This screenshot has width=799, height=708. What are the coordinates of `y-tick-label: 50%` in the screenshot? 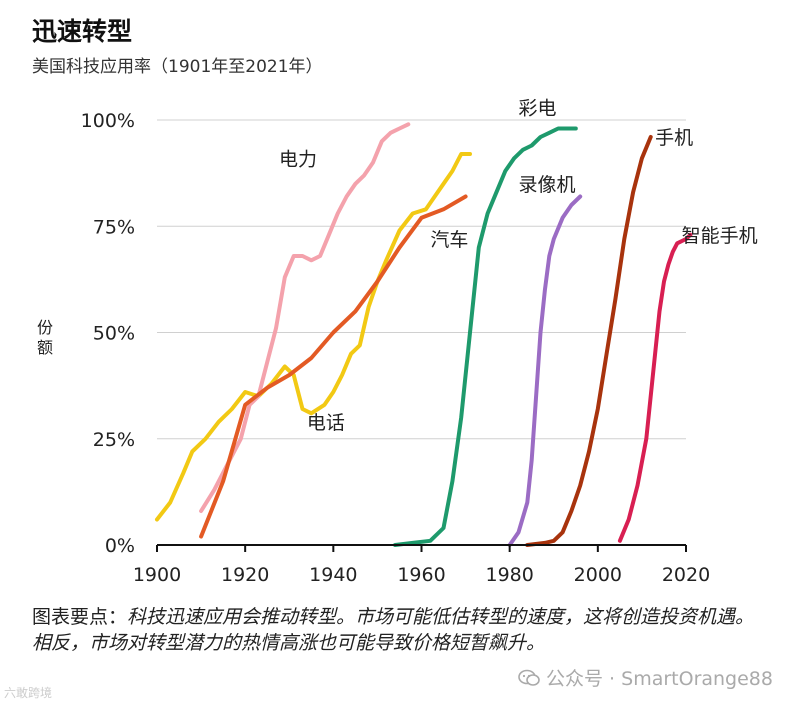 It's located at (114, 334).